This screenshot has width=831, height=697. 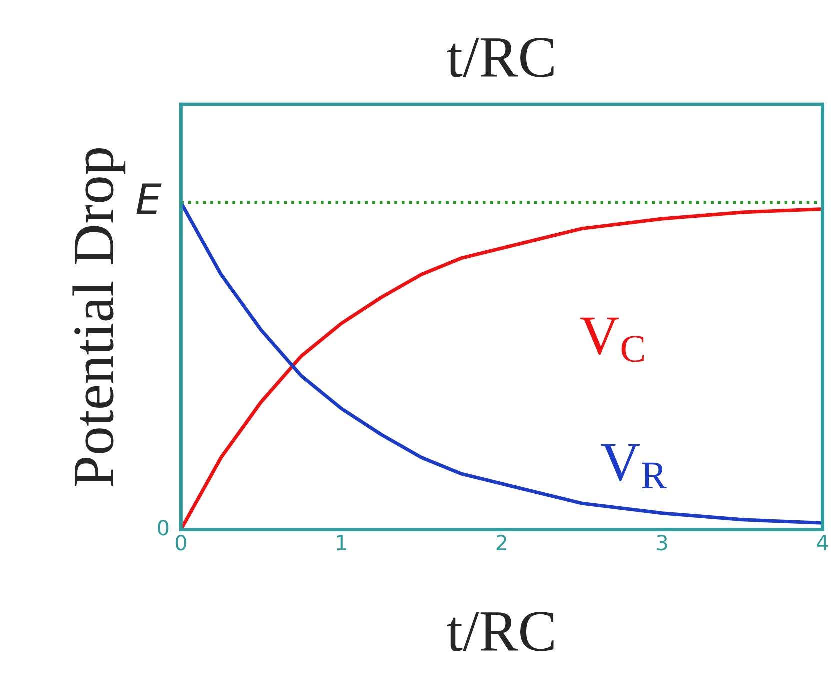 What do you see at coordinates (163, 528) in the screenshot?
I see `annotation: 0` at bounding box center [163, 528].